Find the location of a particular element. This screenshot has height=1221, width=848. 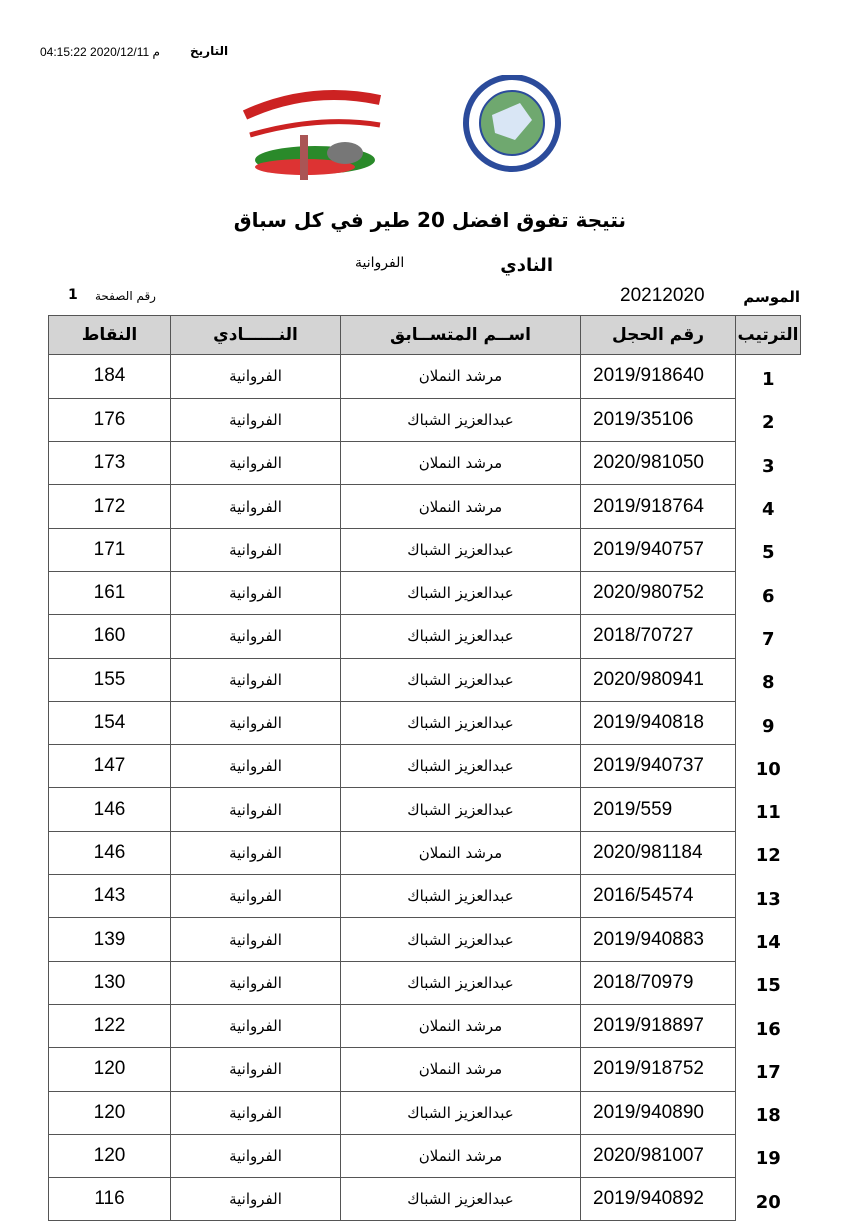

column-header: النــــــادي is located at coordinates (255, 335).